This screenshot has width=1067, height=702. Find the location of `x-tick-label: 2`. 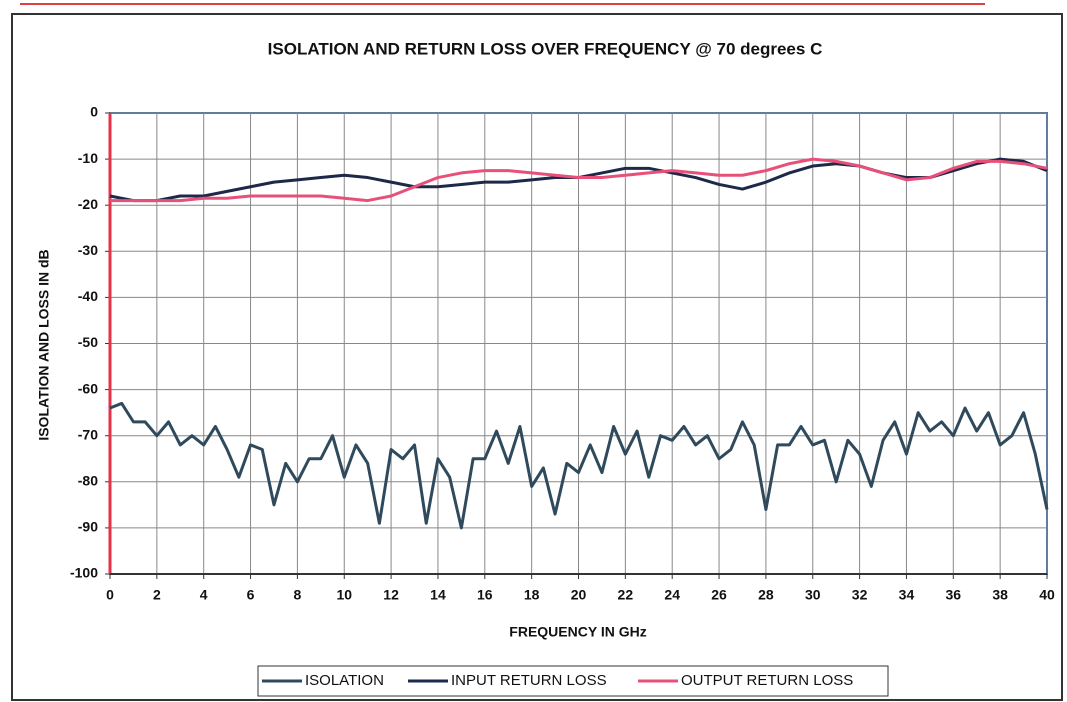

x-tick-label: 2 is located at coordinates (157, 595).